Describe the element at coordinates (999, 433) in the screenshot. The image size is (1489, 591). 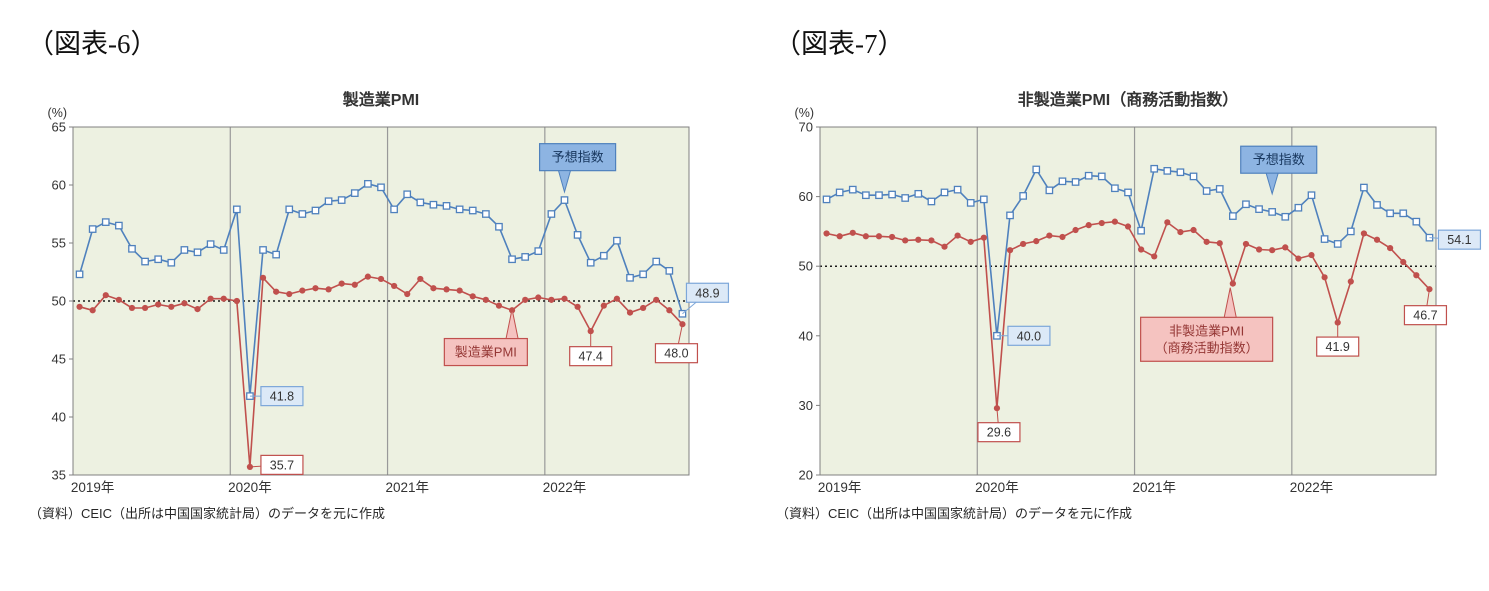
I see `svg-text: 29.6` at that location.